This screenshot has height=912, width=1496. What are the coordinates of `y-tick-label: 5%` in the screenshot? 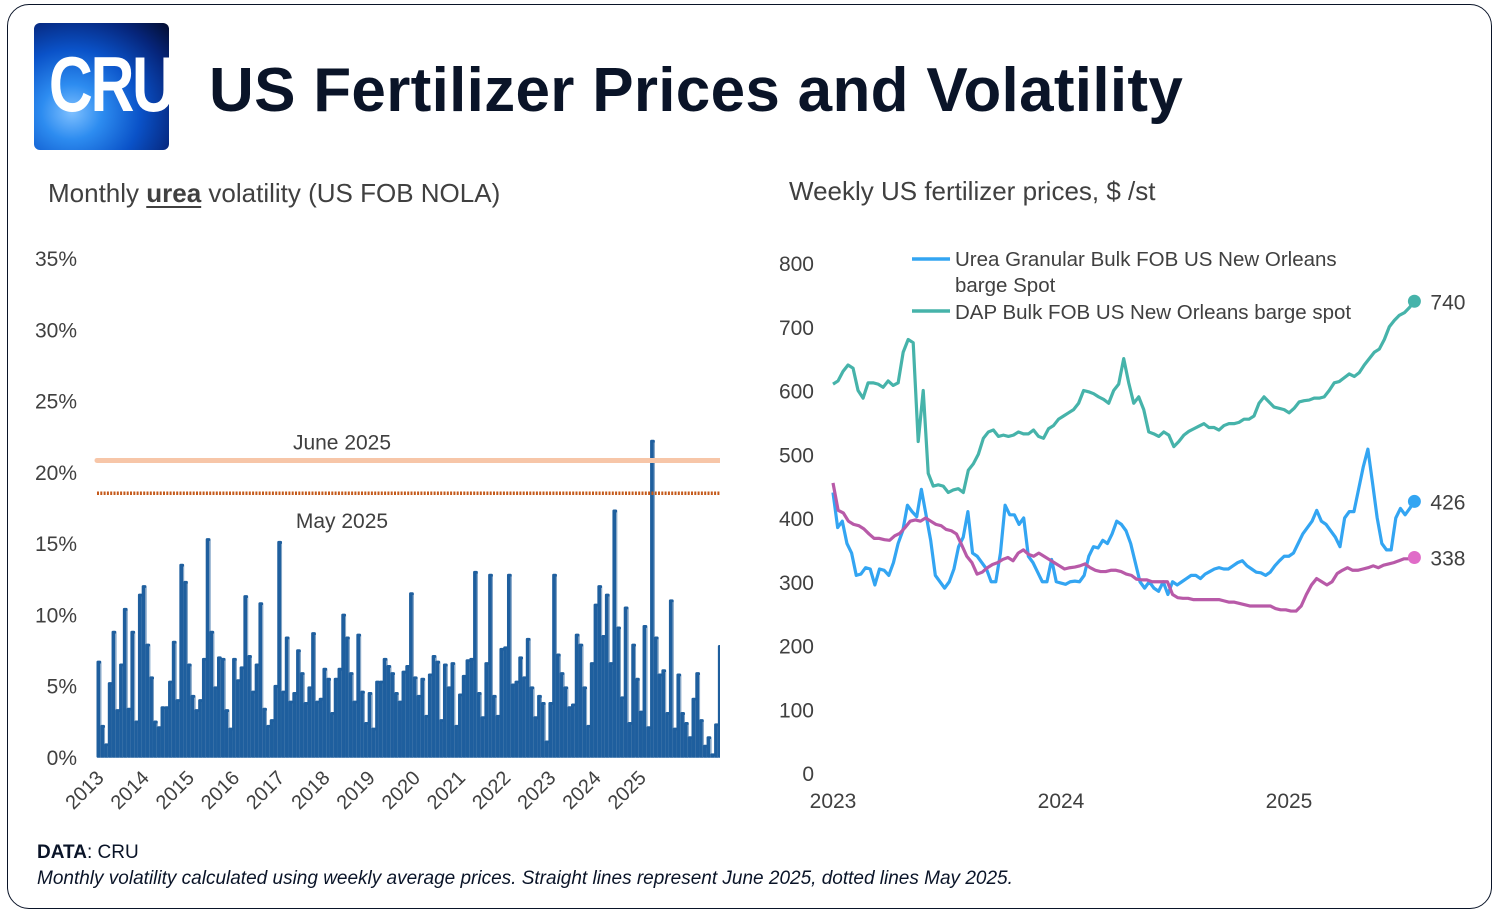 It's located at (62, 687).